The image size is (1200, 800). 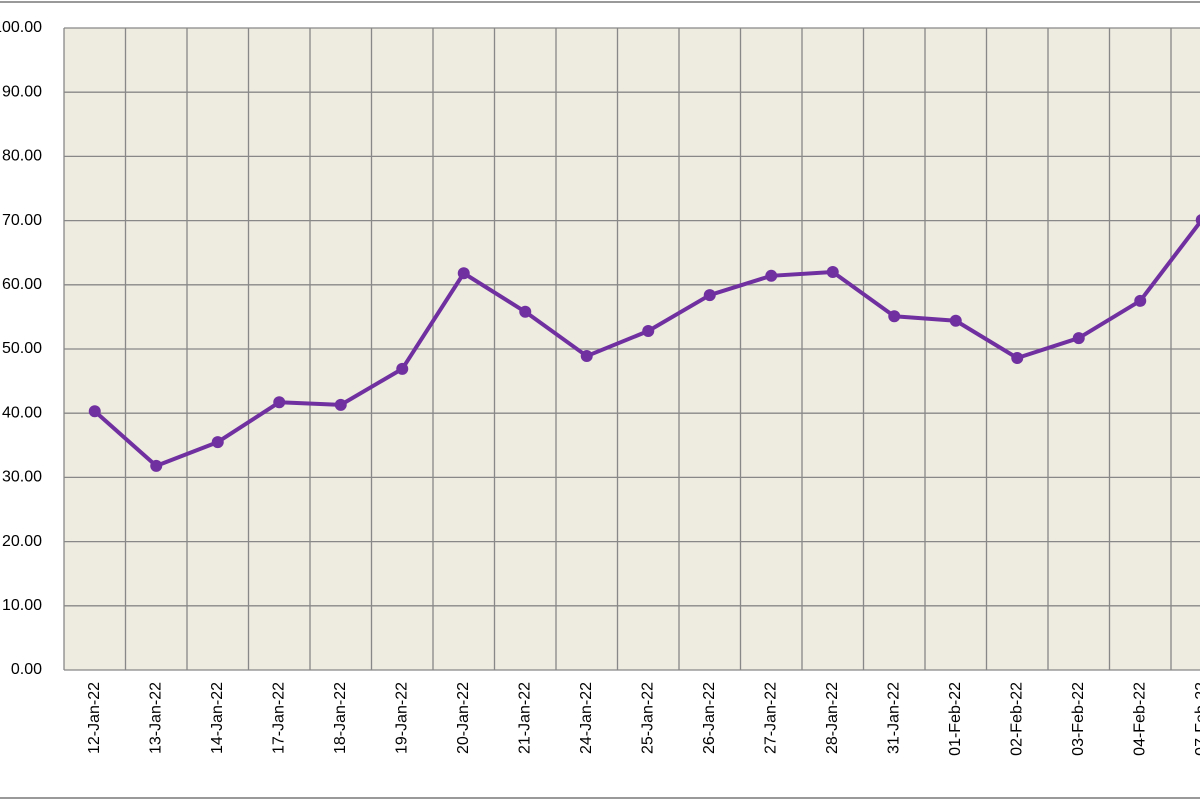 I want to click on y-tick-label: 40.00, so click(x=22, y=412).